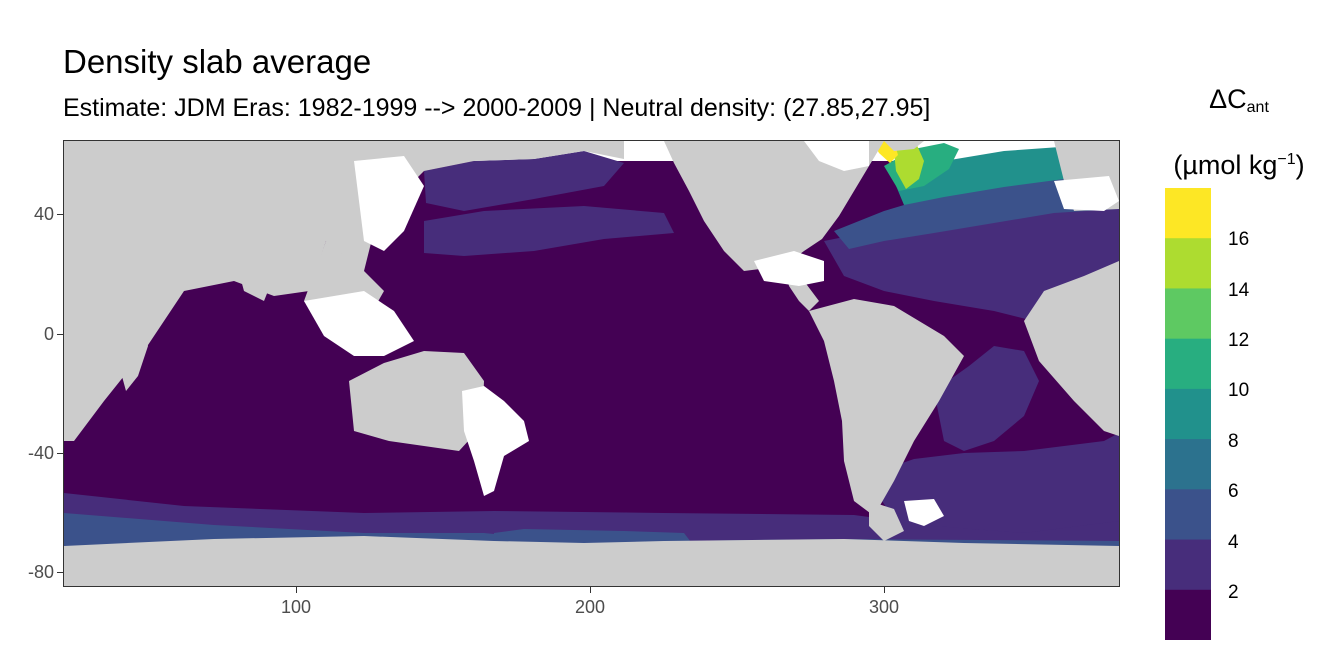 This screenshot has height=672, width=1344. I want to click on chart-title: Density slab average, so click(217, 61).